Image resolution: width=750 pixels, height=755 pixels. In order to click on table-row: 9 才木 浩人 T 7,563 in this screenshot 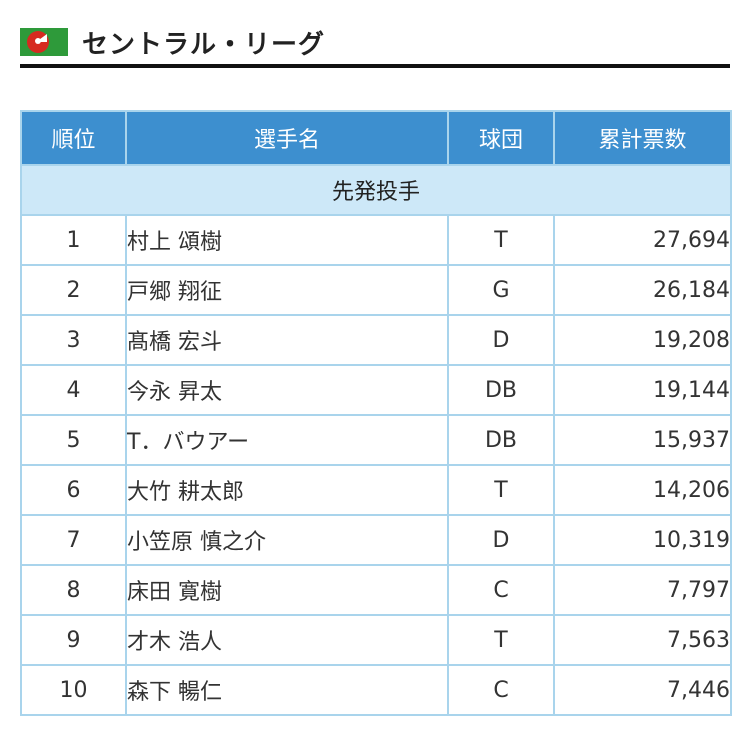, I will do `click(376, 640)`.